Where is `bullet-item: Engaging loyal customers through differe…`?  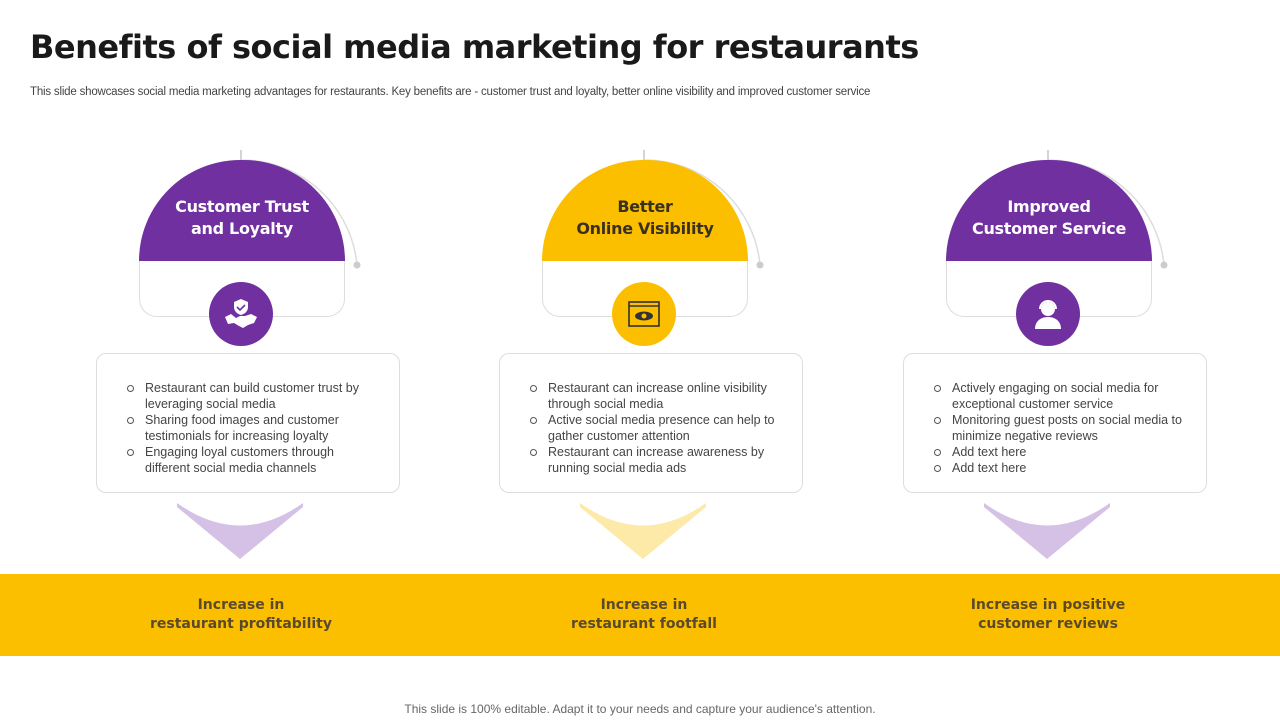
bullet-item: Engaging loyal customers through differe… is located at coordinates (253, 460).